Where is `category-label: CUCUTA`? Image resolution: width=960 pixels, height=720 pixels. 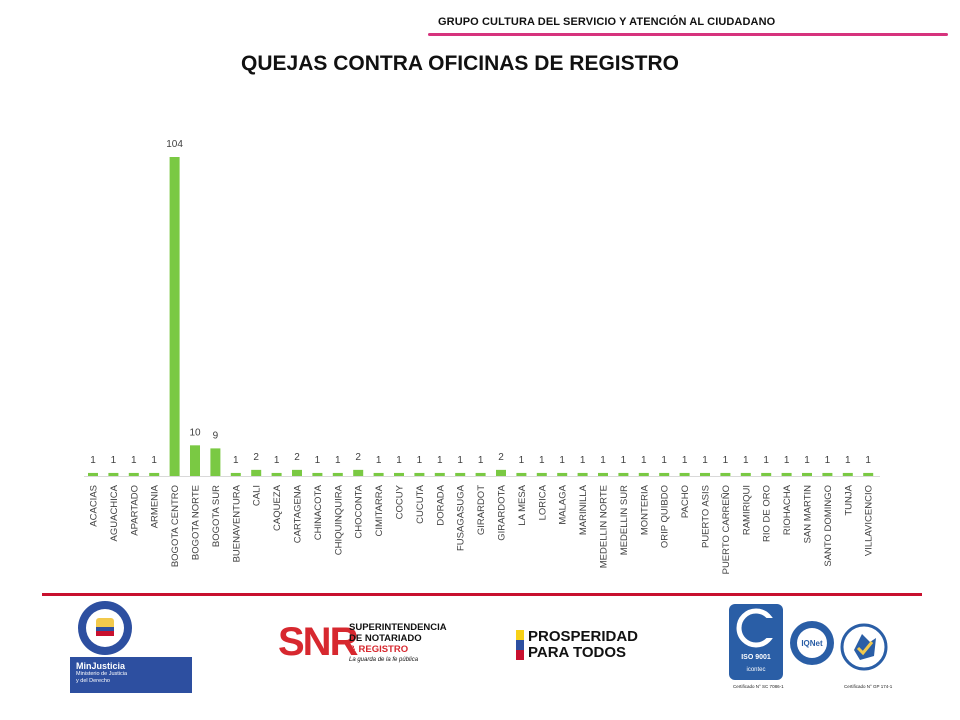
category-label: CUCUTA is located at coordinates (420, 504).